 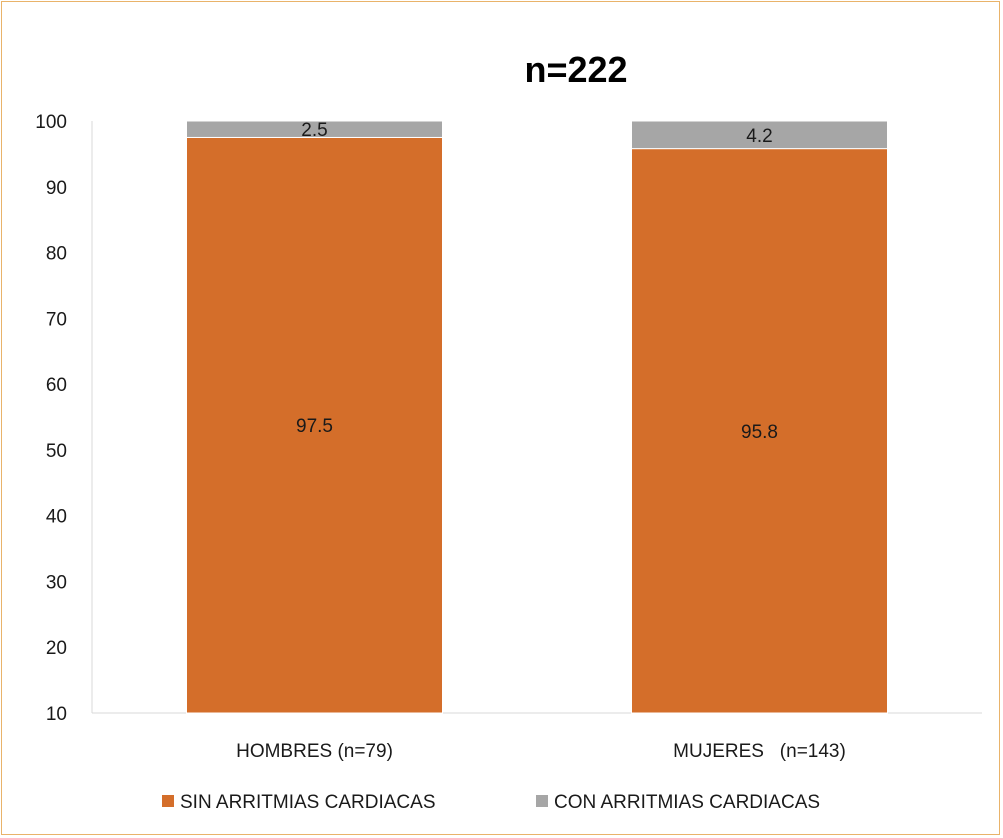 What do you see at coordinates (56, 648) in the screenshot?
I see `y-tick-label: 20` at bounding box center [56, 648].